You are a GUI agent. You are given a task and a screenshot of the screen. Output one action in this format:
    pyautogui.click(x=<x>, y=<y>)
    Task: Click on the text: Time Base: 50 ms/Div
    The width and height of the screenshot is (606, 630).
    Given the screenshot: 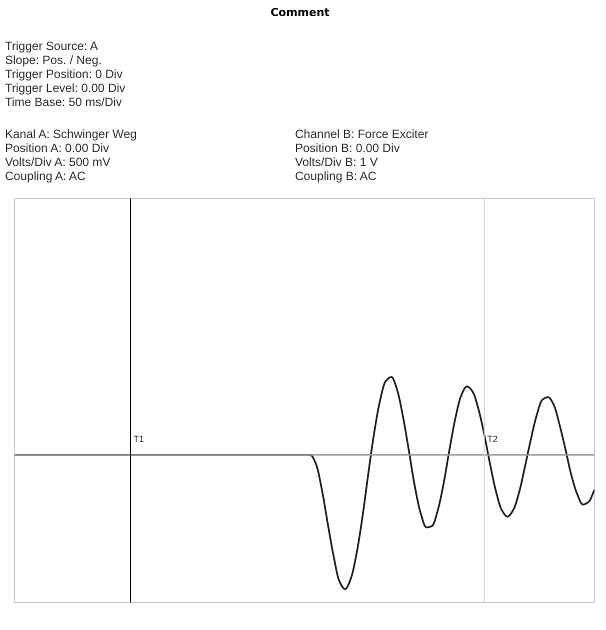 What is the action you would take?
    pyautogui.click(x=63, y=101)
    